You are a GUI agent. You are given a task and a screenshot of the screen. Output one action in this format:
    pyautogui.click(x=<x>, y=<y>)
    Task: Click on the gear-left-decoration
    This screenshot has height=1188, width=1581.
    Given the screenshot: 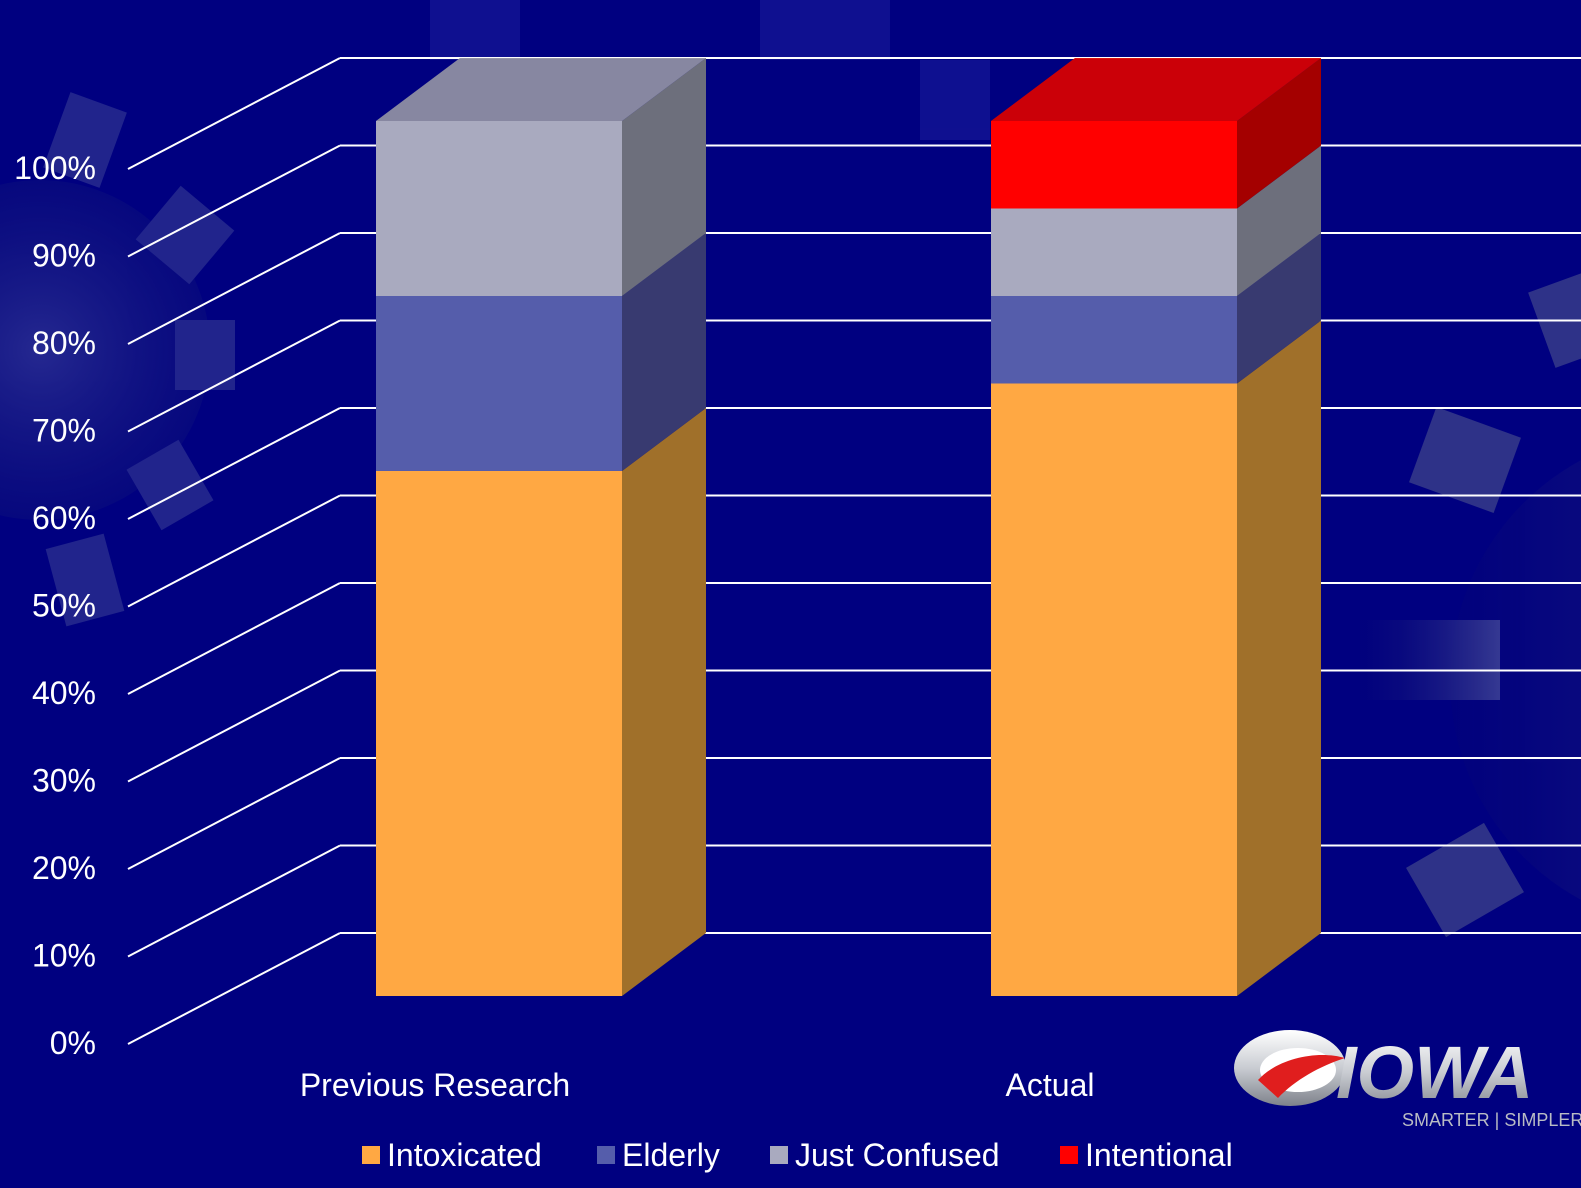 What is the action you would take?
    pyautogui.click(x=117, y=359)
    